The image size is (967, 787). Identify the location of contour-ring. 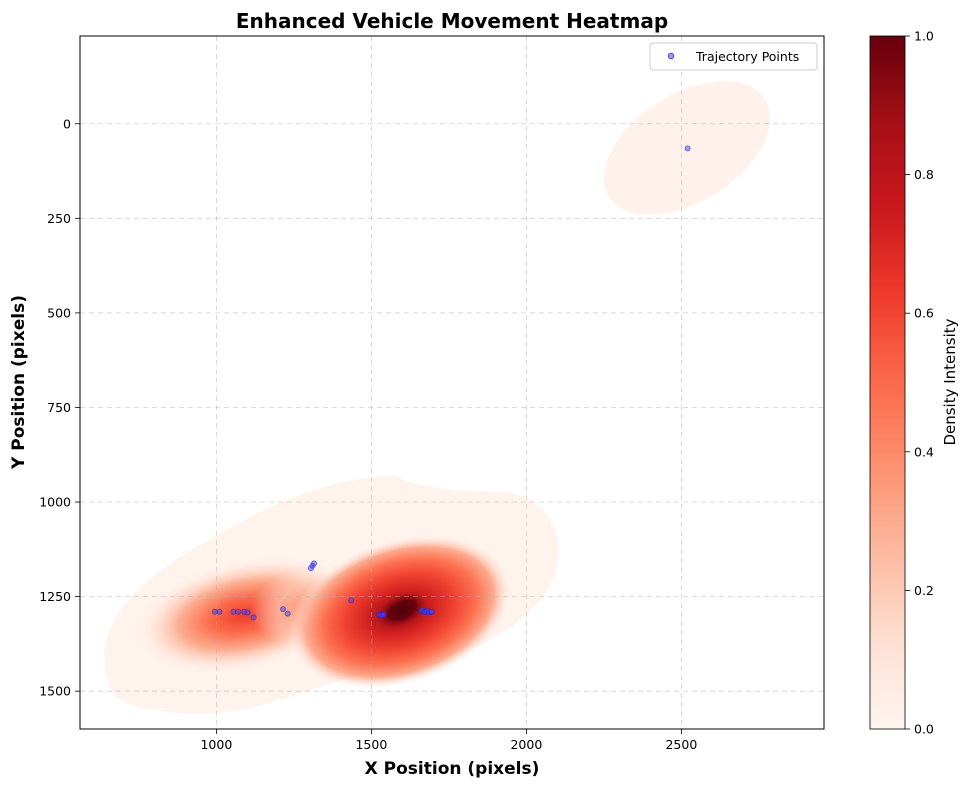
(402, 610).